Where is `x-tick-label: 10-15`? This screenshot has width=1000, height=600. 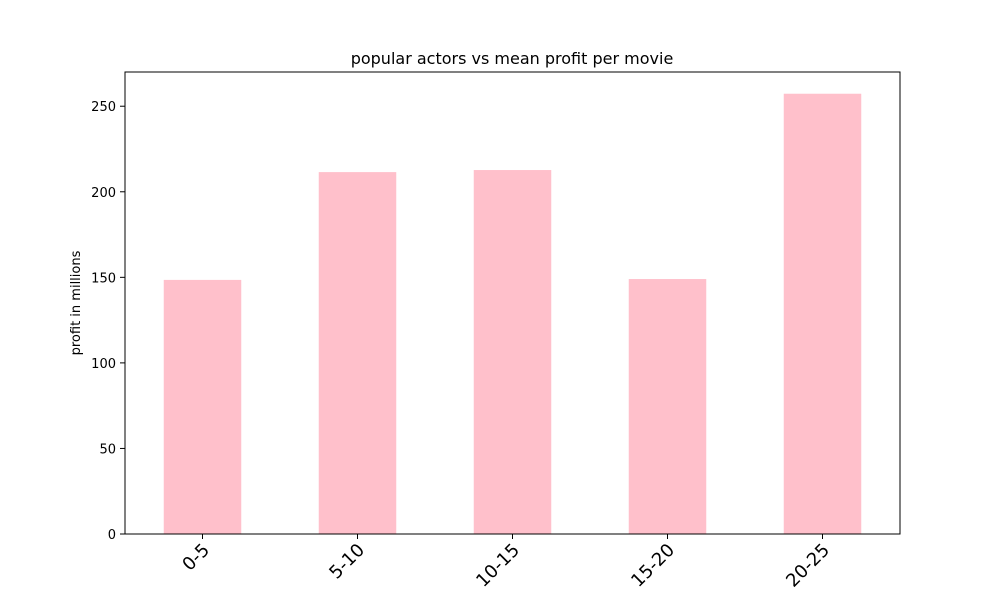 x-tick-label: 10-15 is located at coordinates (498, 566).